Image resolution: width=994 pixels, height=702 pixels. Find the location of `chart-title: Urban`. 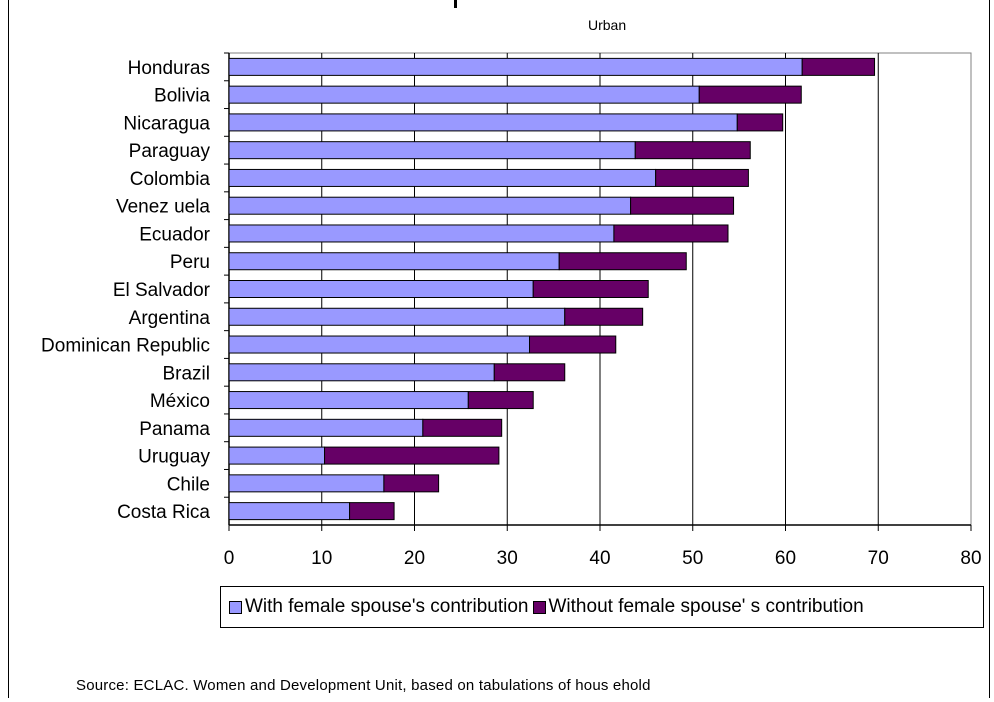

chart-title: Urban is located at coordinates (607, 25).